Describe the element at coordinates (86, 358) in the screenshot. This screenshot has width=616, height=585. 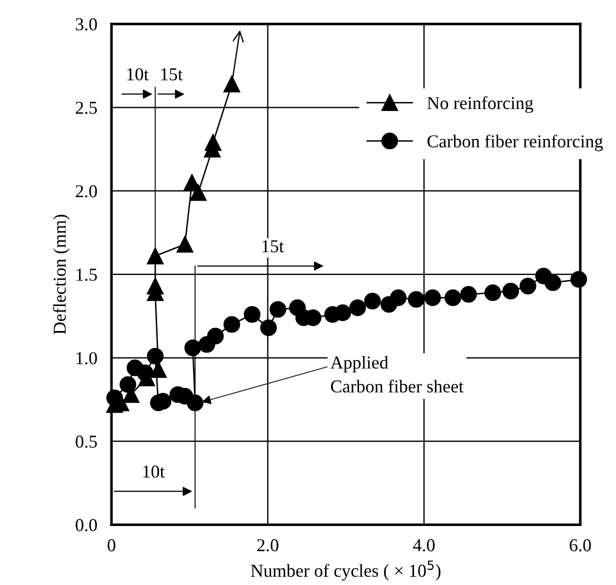
I see `y-tick-label: 1.0` at that location.